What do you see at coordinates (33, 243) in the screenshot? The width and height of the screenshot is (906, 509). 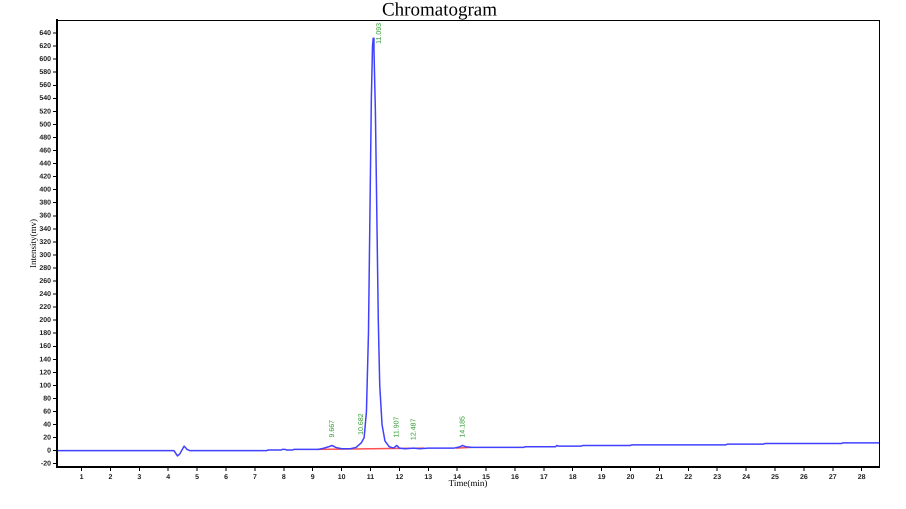 I see `y-axis-title: Intensity(mv)` at bounding box center [33, 243].